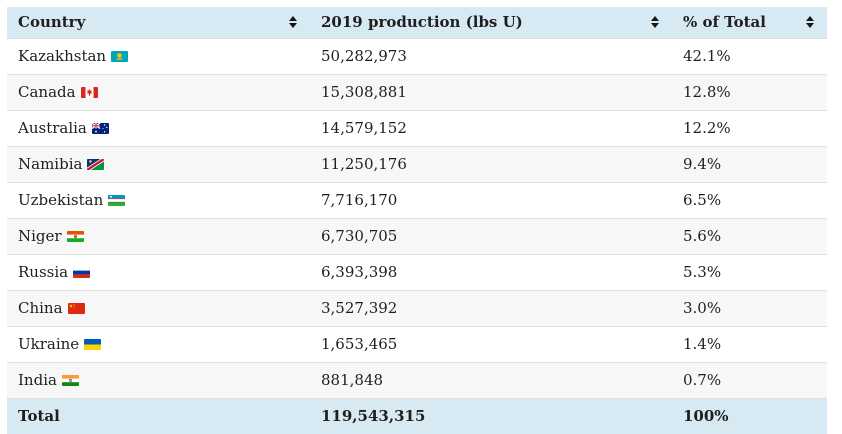 Image resolution: width=842 pixels, height=434 pixels. Describe the element at coordinates (116, 200) in the screenshot. I see `uzbekistan-flag` at that location.